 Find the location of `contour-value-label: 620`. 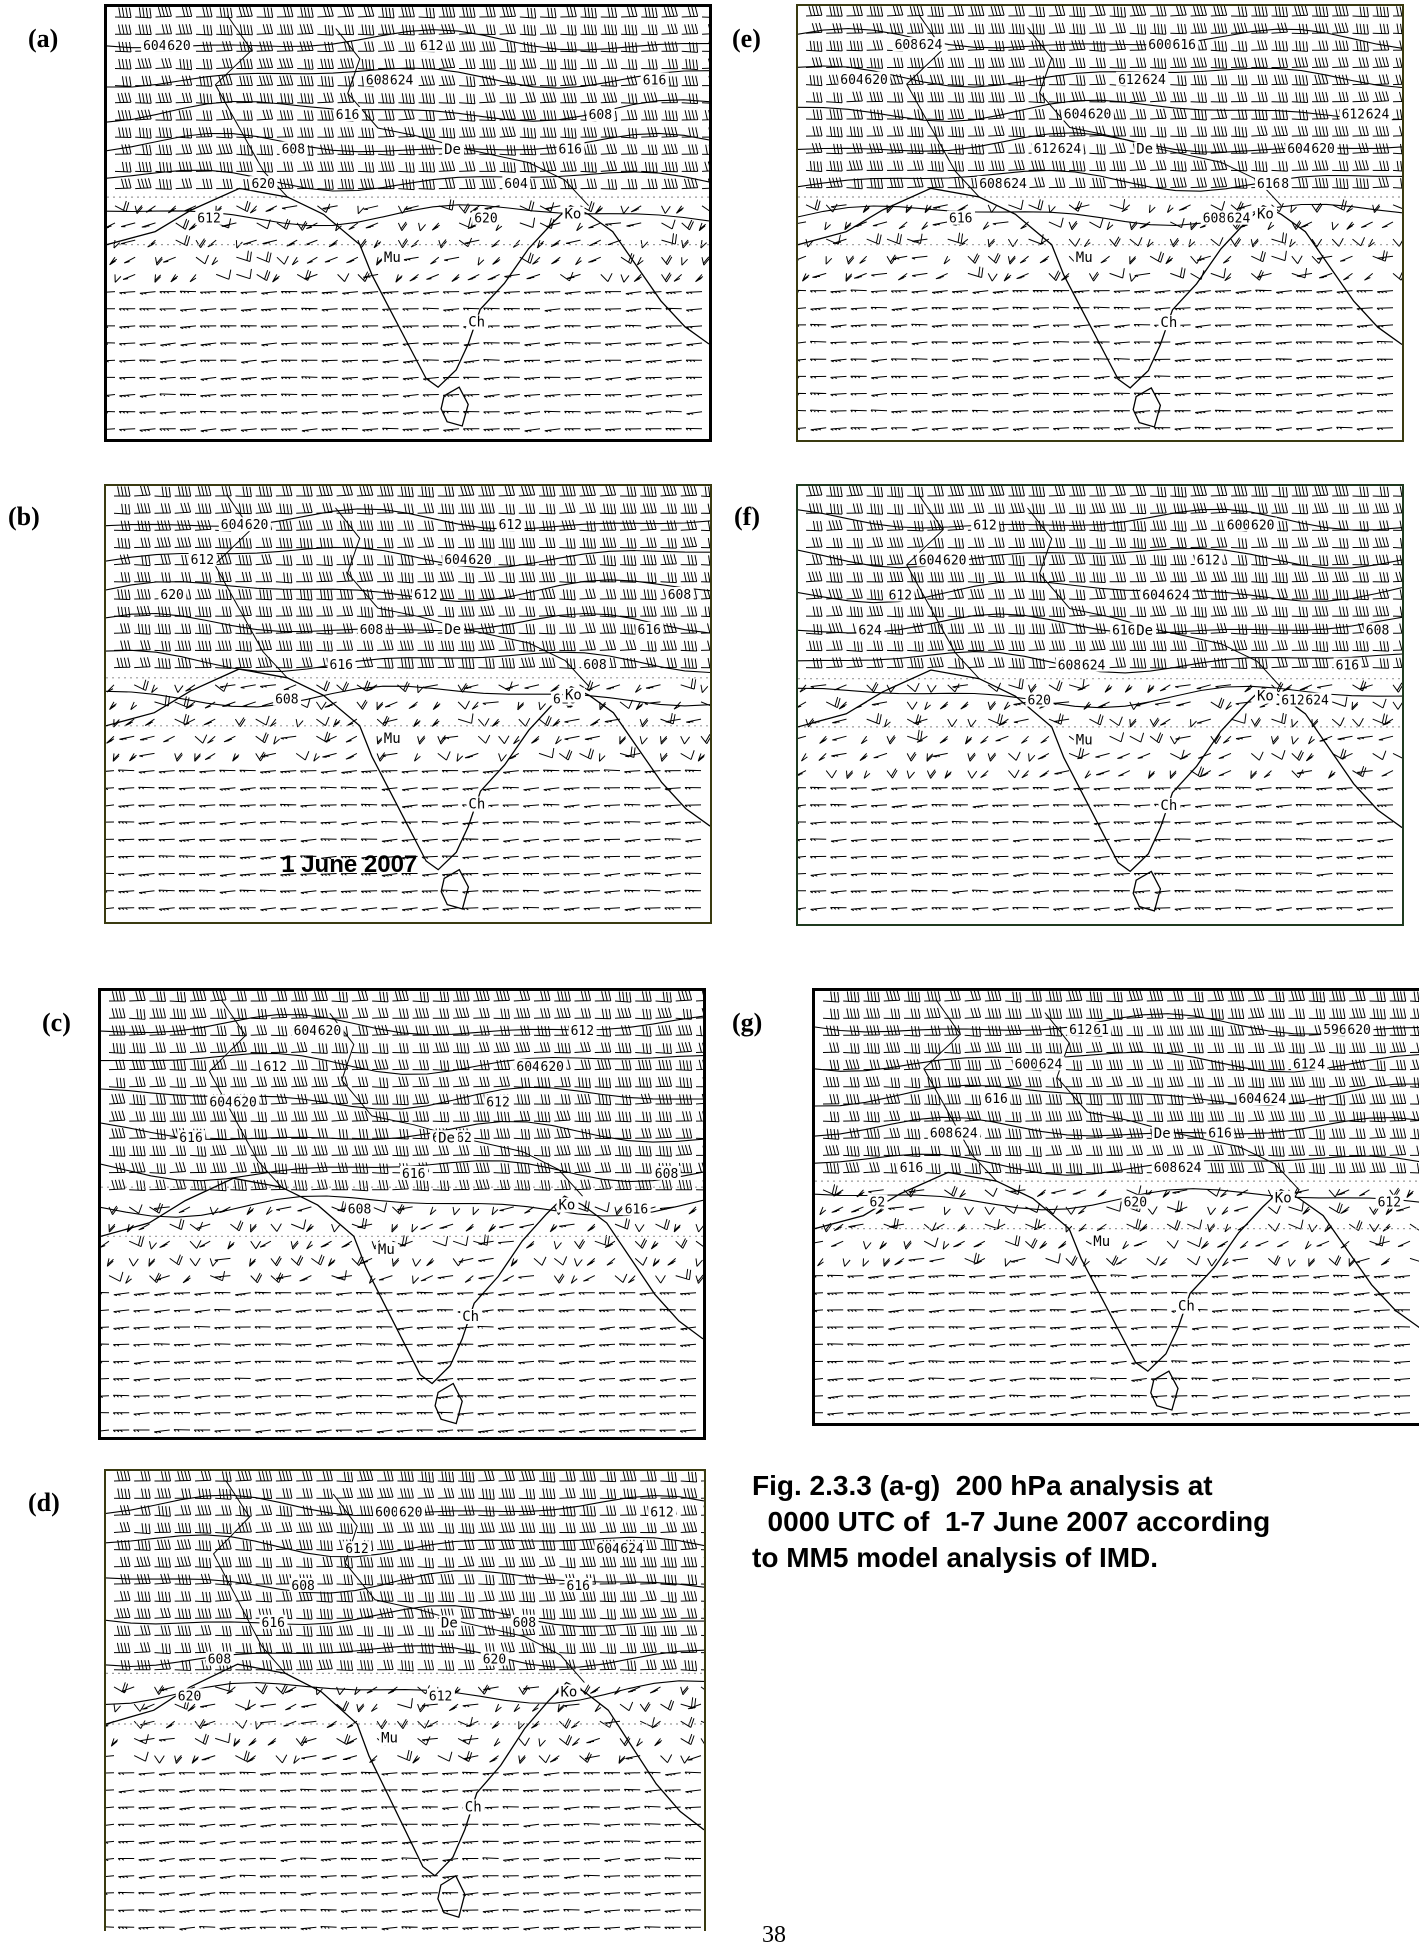

contour-value-label: 620 is located at coordinates (263, 184).